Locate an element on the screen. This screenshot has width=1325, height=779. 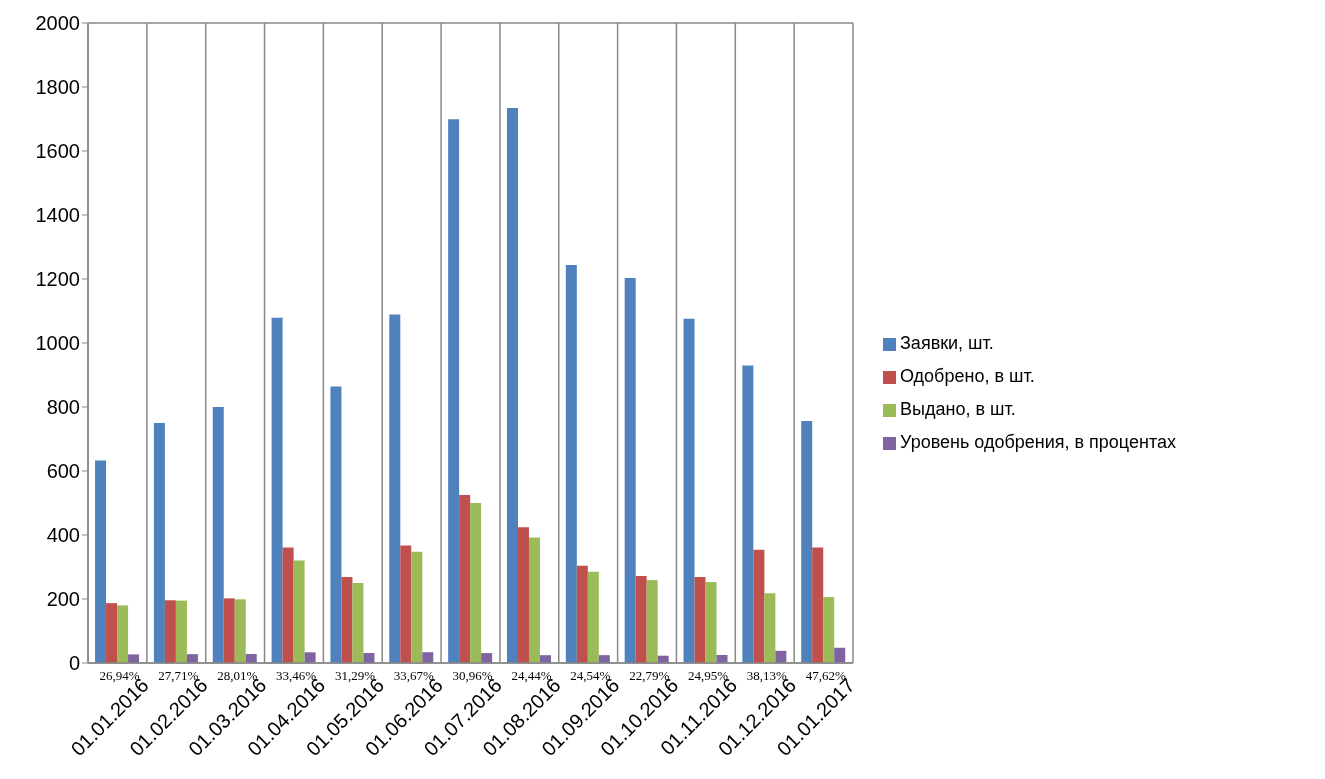
legend-label: Выдано, в шт. is located at coordinates (958, 409).